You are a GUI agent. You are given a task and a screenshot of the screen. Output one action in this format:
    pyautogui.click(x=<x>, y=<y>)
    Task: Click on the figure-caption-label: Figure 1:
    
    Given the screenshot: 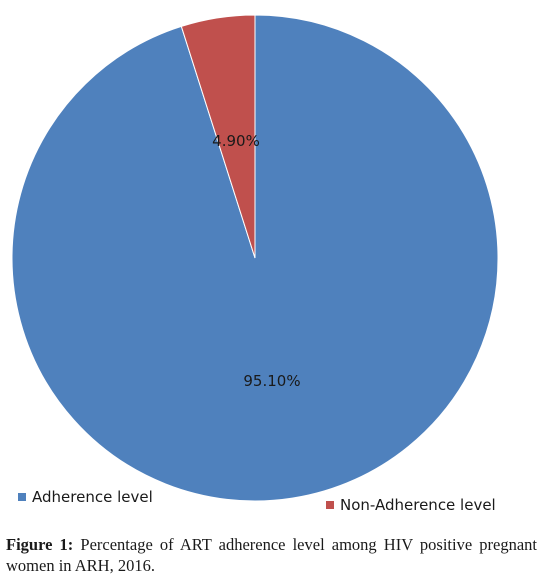 What is the action you would take?
    pyautogui.click(x=40, y=544)
    